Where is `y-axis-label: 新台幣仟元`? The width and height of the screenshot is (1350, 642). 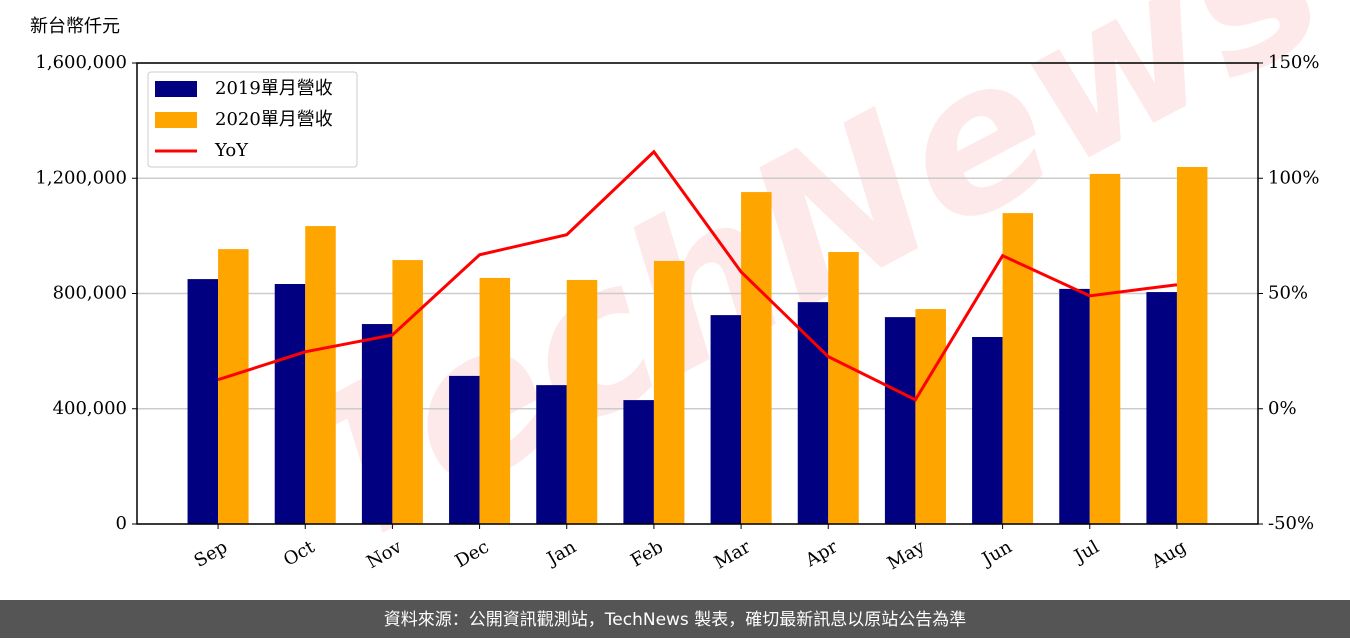
y-axis-label: 新台幣仟元 is located at coordinates (75, 26).